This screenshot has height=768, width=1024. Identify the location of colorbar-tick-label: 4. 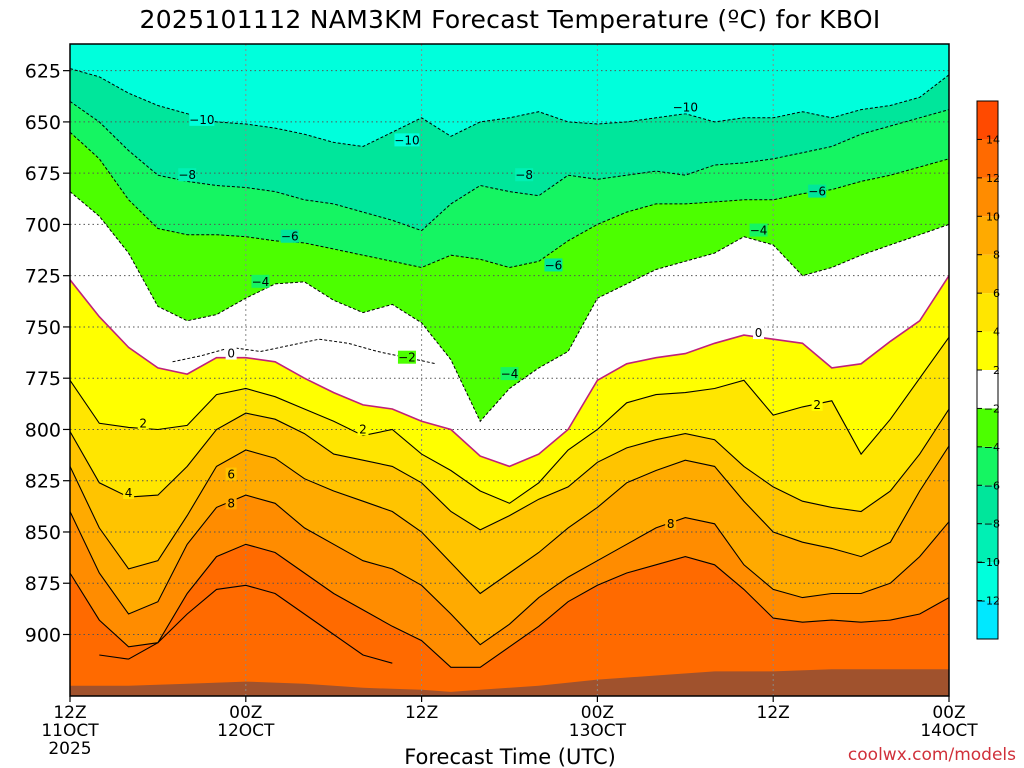
(996, 332).